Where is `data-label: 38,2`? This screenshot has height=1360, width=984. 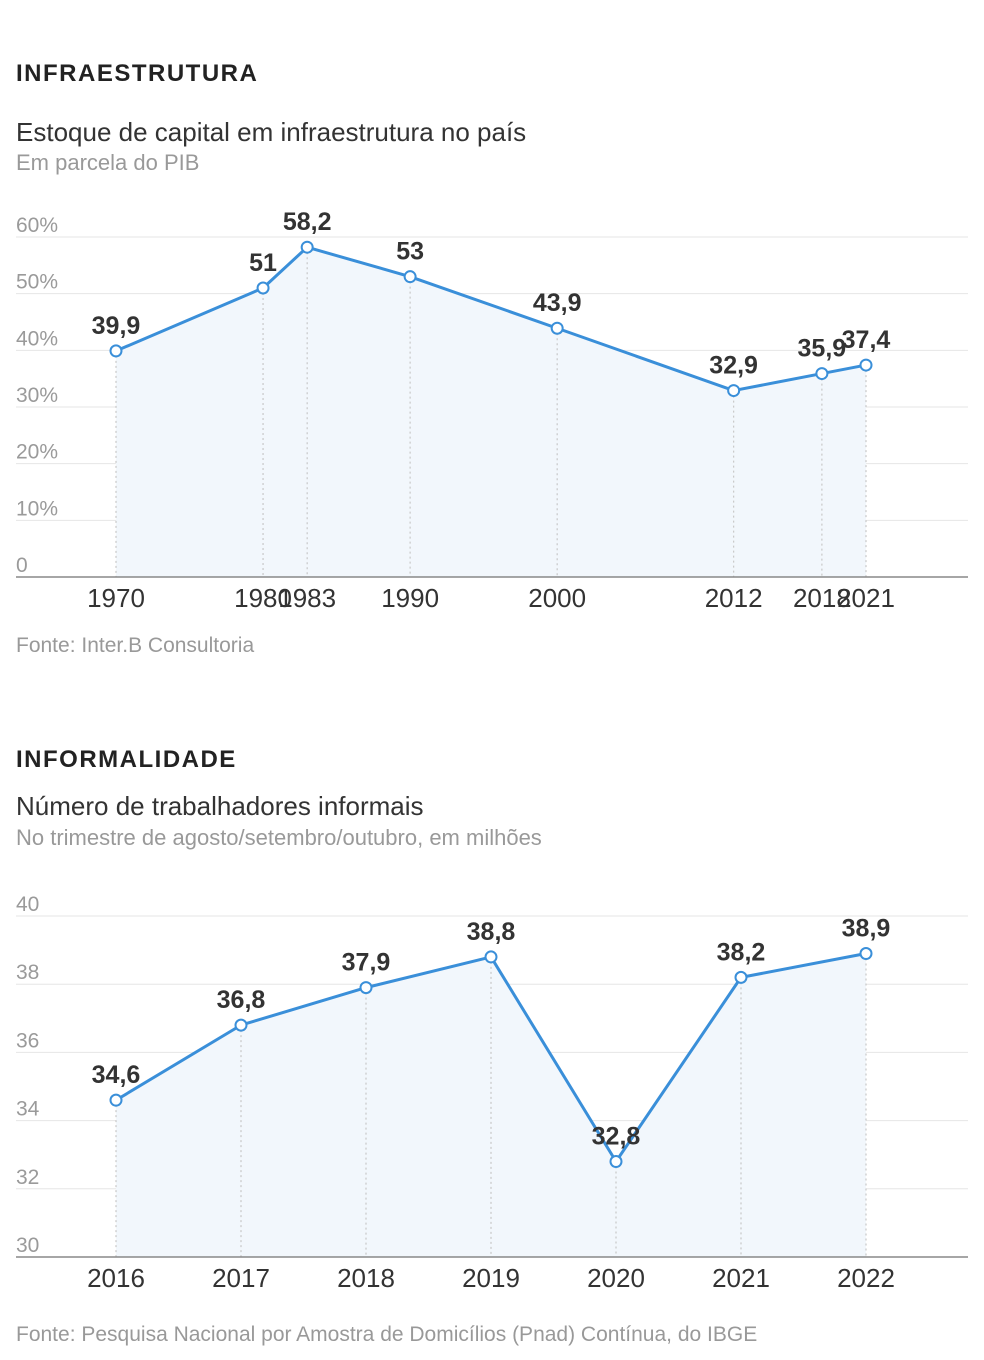
data-label: 38,2 is located at coordinates (741, 952).